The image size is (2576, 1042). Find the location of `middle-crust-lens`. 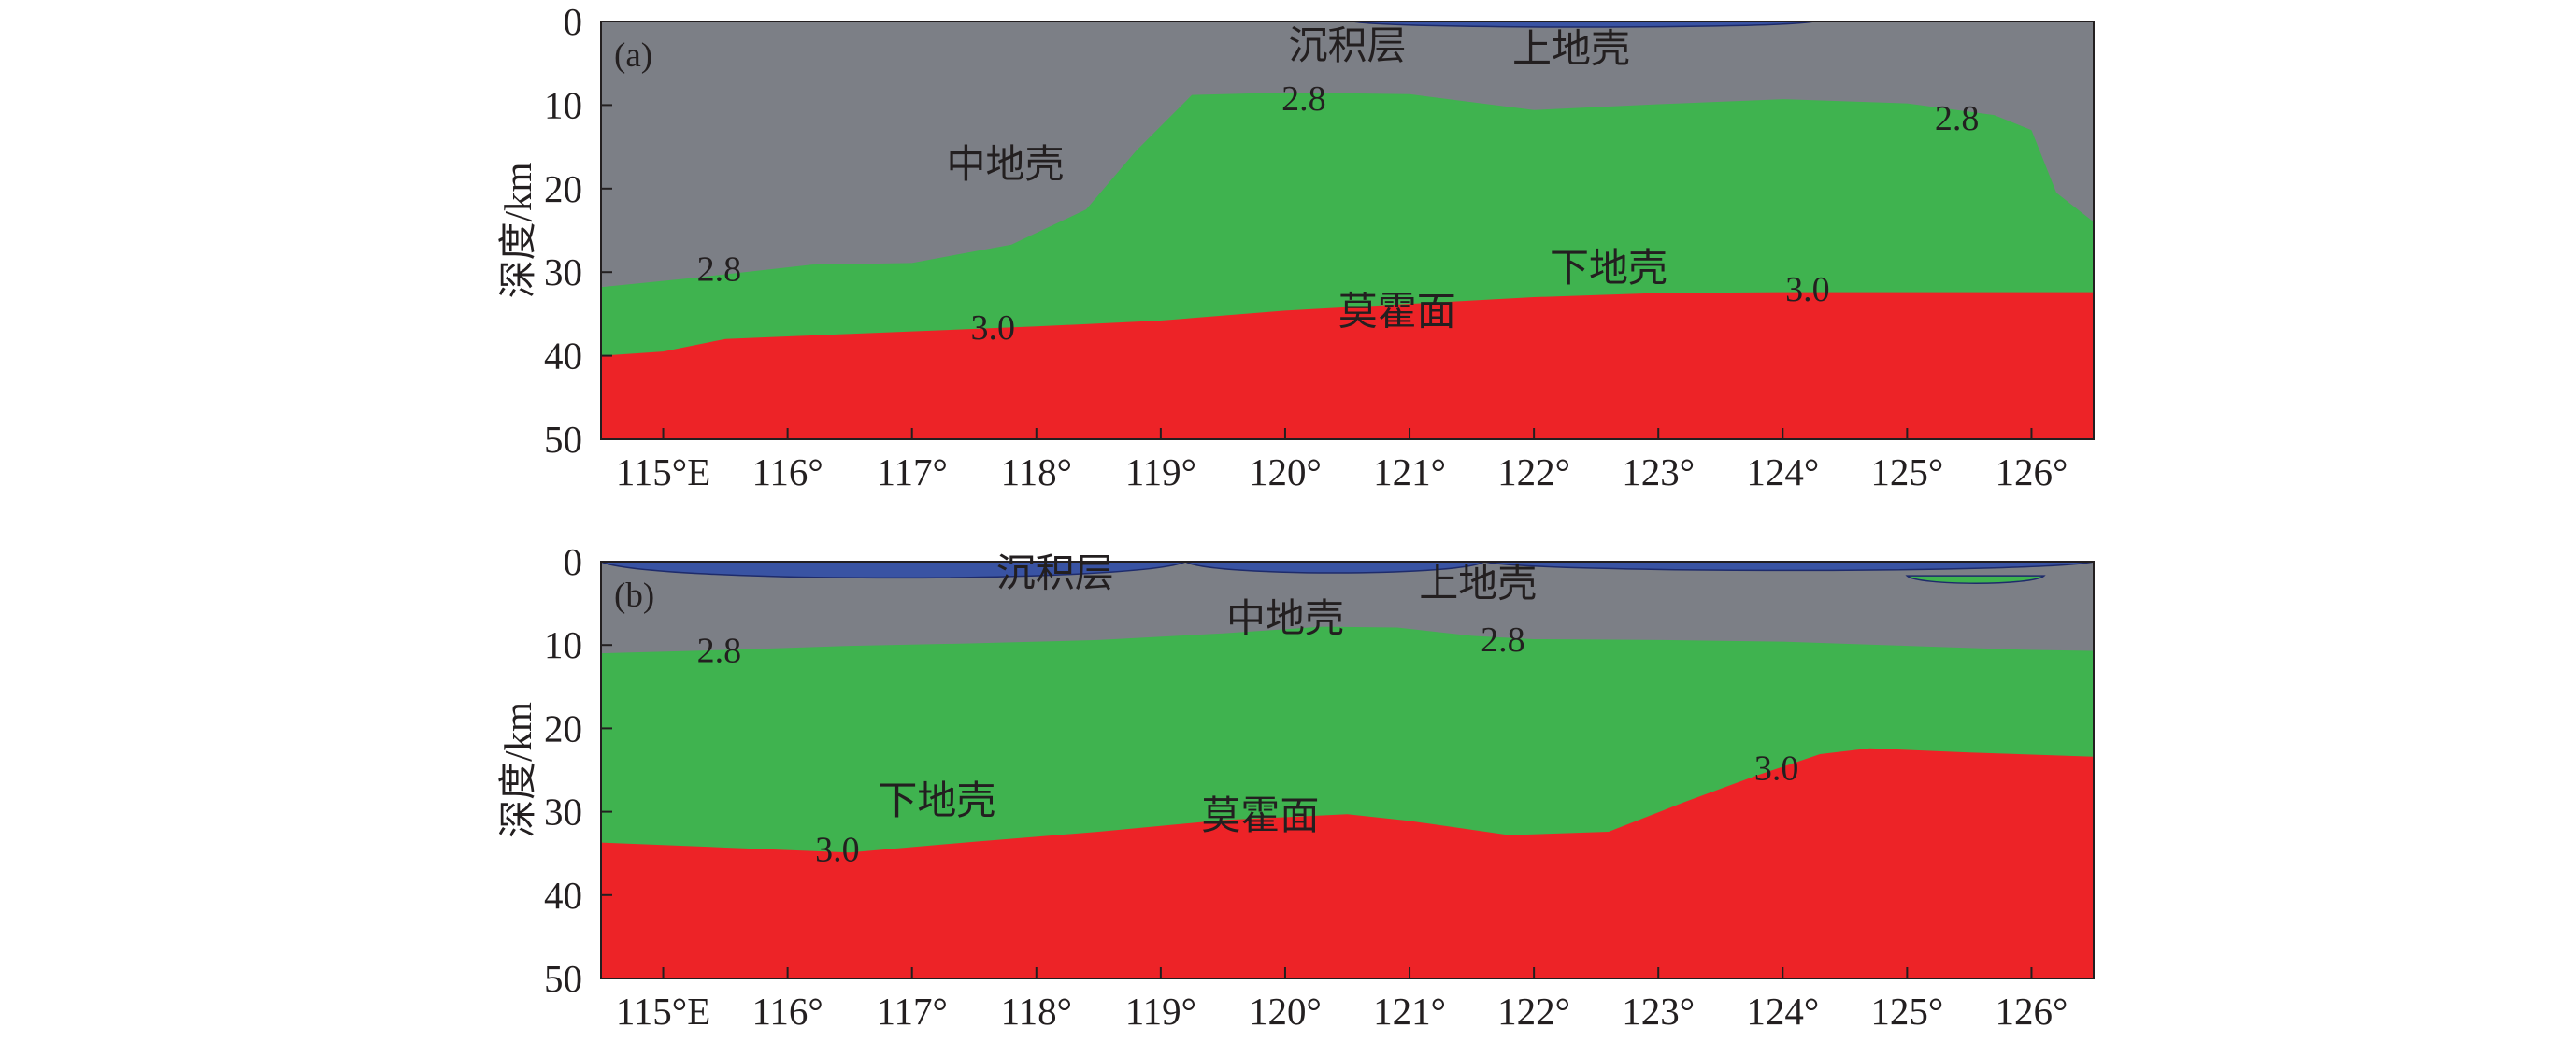

middle-crust-lens is located at coordinates (1975, 579).